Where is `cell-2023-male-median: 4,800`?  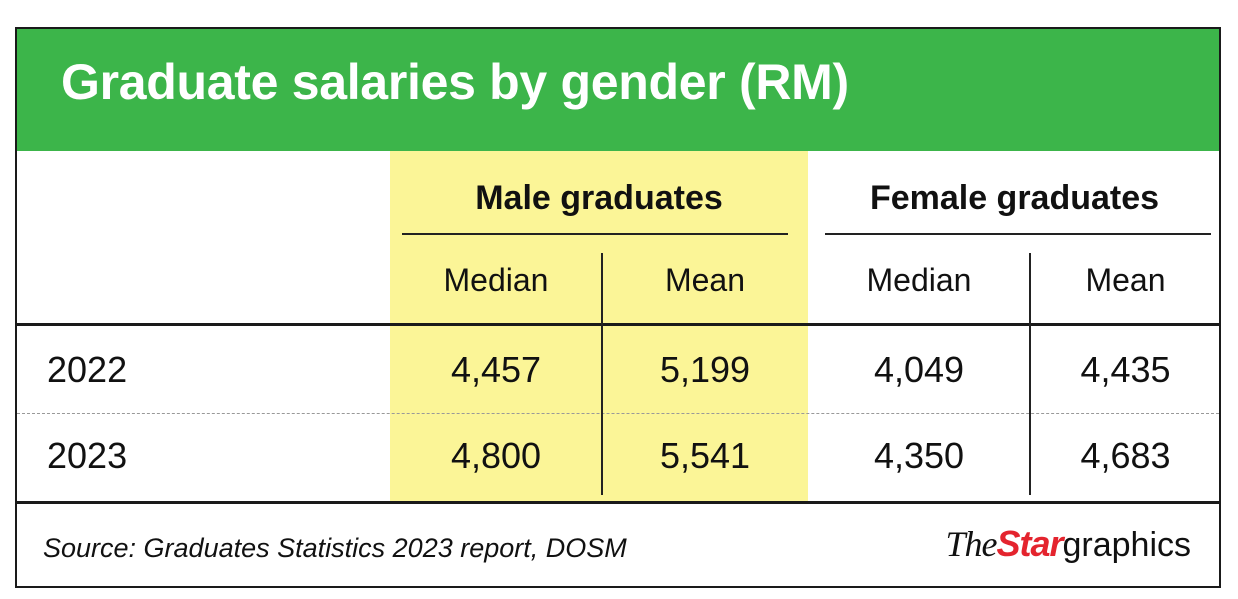
cell-2023-male-median: 4,800 is located at coordinates (496, 455).